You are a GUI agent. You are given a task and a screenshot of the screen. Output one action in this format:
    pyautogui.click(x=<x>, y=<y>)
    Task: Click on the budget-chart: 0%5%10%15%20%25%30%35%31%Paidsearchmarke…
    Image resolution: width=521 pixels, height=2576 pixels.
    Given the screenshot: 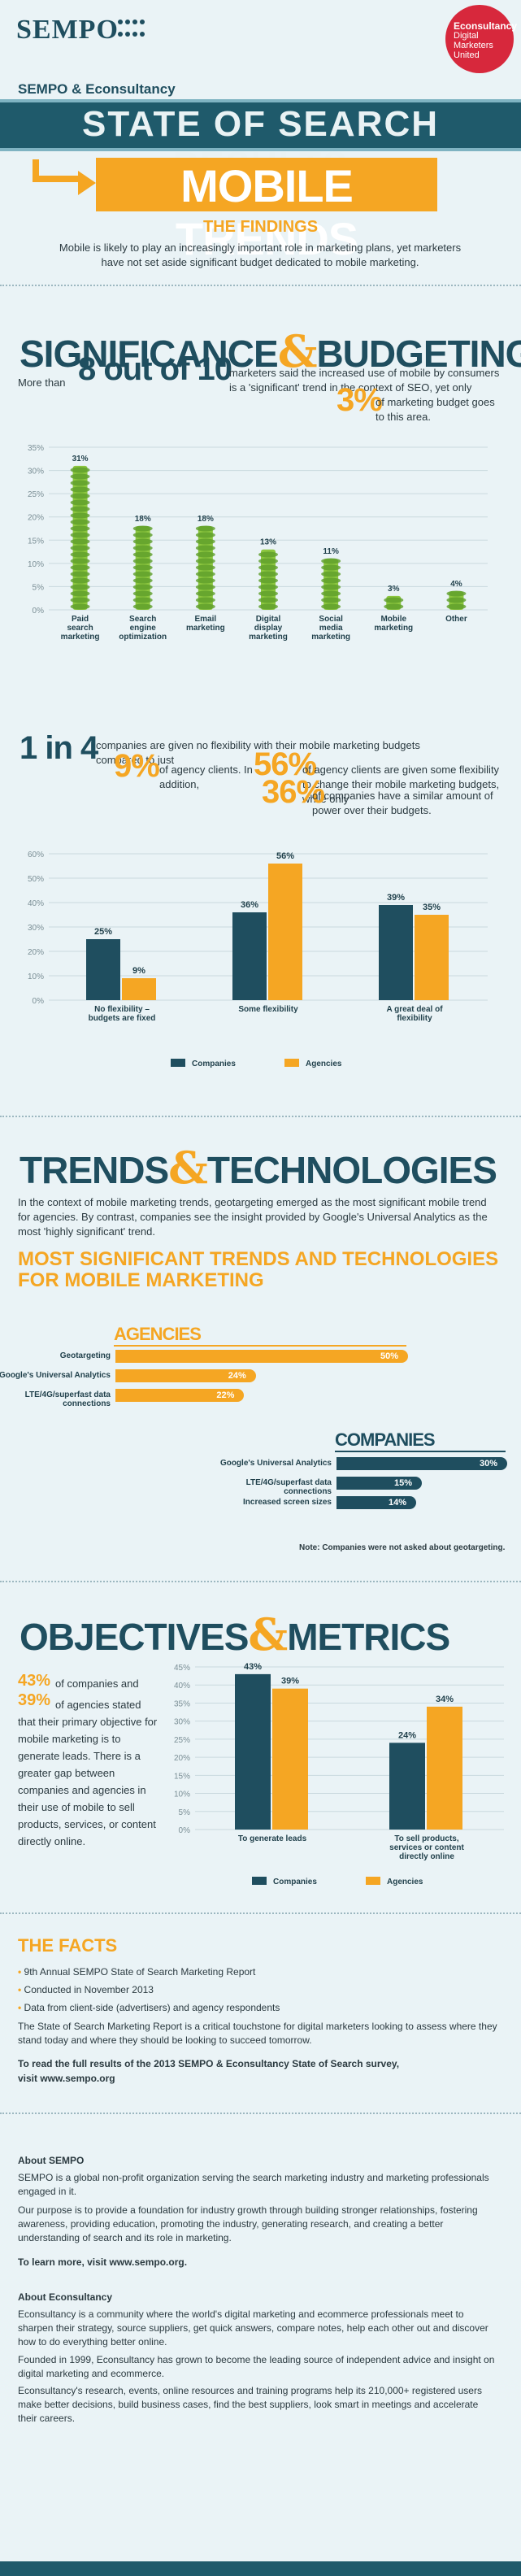 What is the action you would take?
    pyautogui.click(x=258, y=543)
    